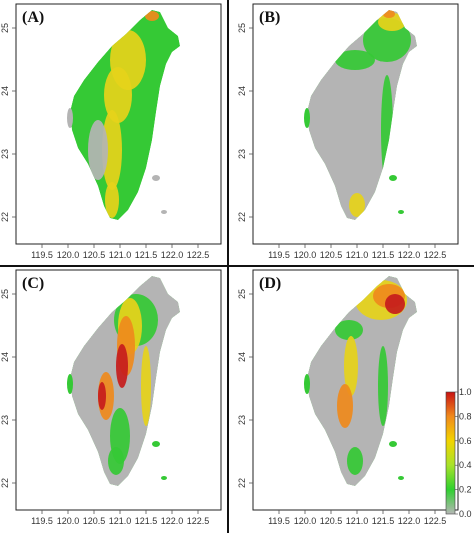  I want to click on legend-tick-label: 0.6, so click(465, 441).